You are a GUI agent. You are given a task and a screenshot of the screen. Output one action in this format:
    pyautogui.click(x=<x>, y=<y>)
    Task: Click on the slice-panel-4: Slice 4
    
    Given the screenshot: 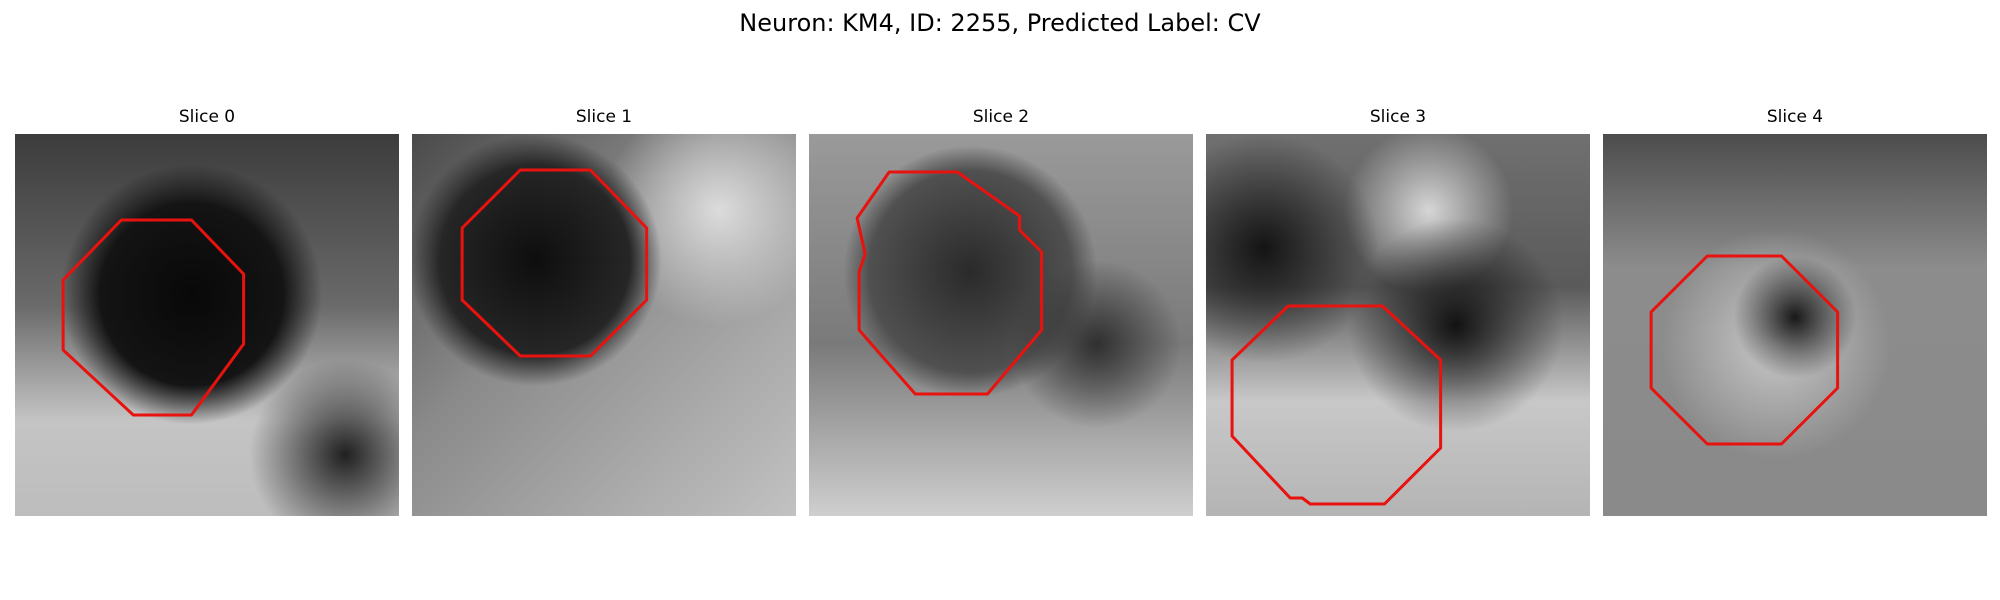 What is the action you would take?
    pyautogui.click(x=1795, y=310)
    